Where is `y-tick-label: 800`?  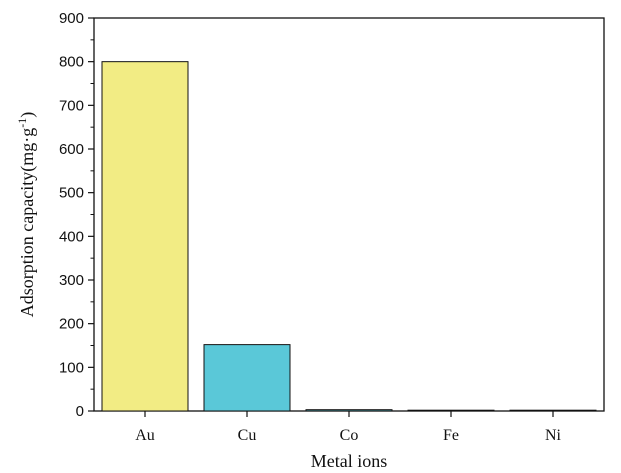 y-tick-label: 800 is located at coordinates (71, 62).